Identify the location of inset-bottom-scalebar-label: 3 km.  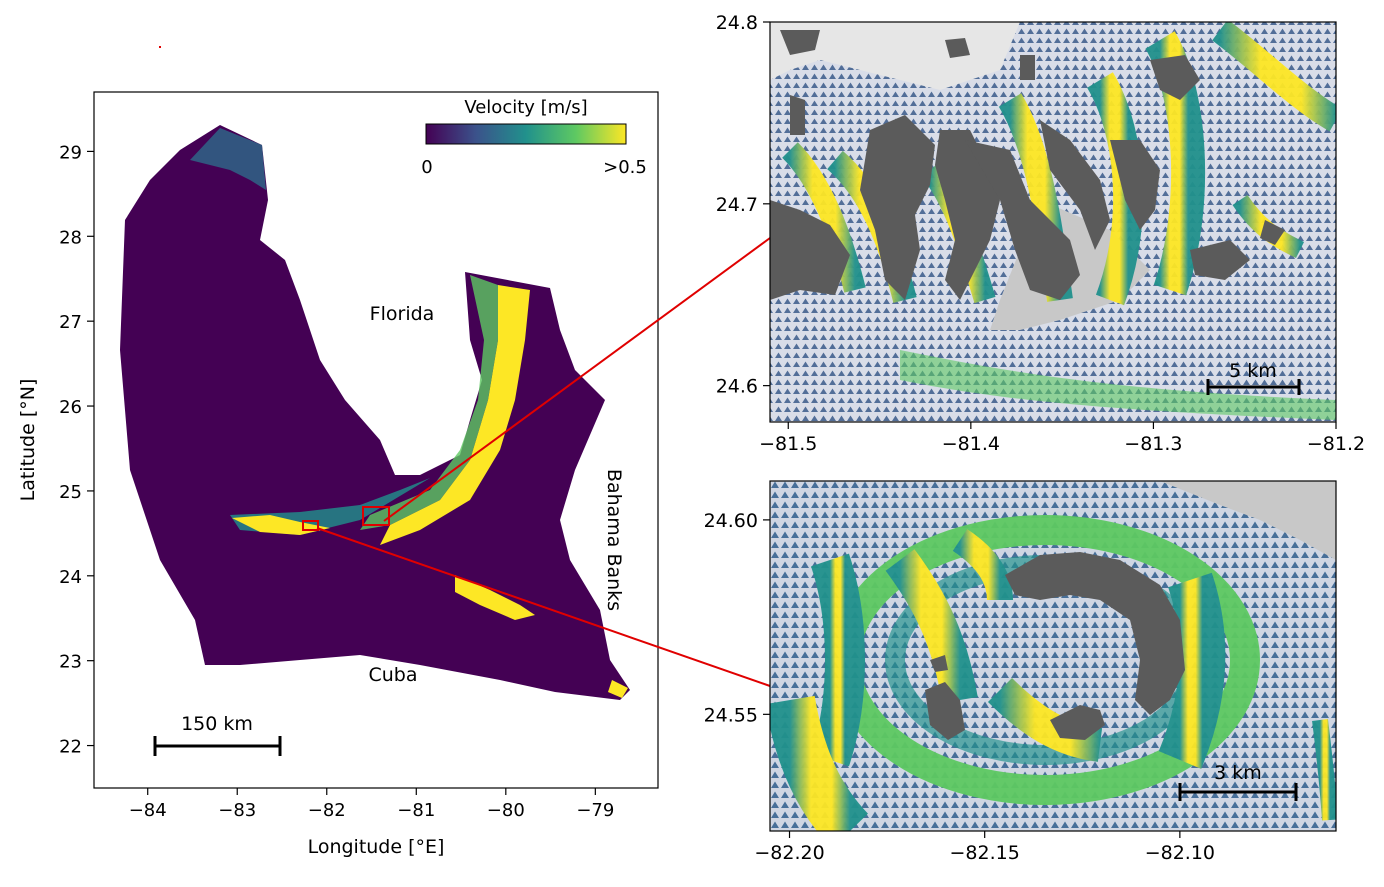
(1238, 773).